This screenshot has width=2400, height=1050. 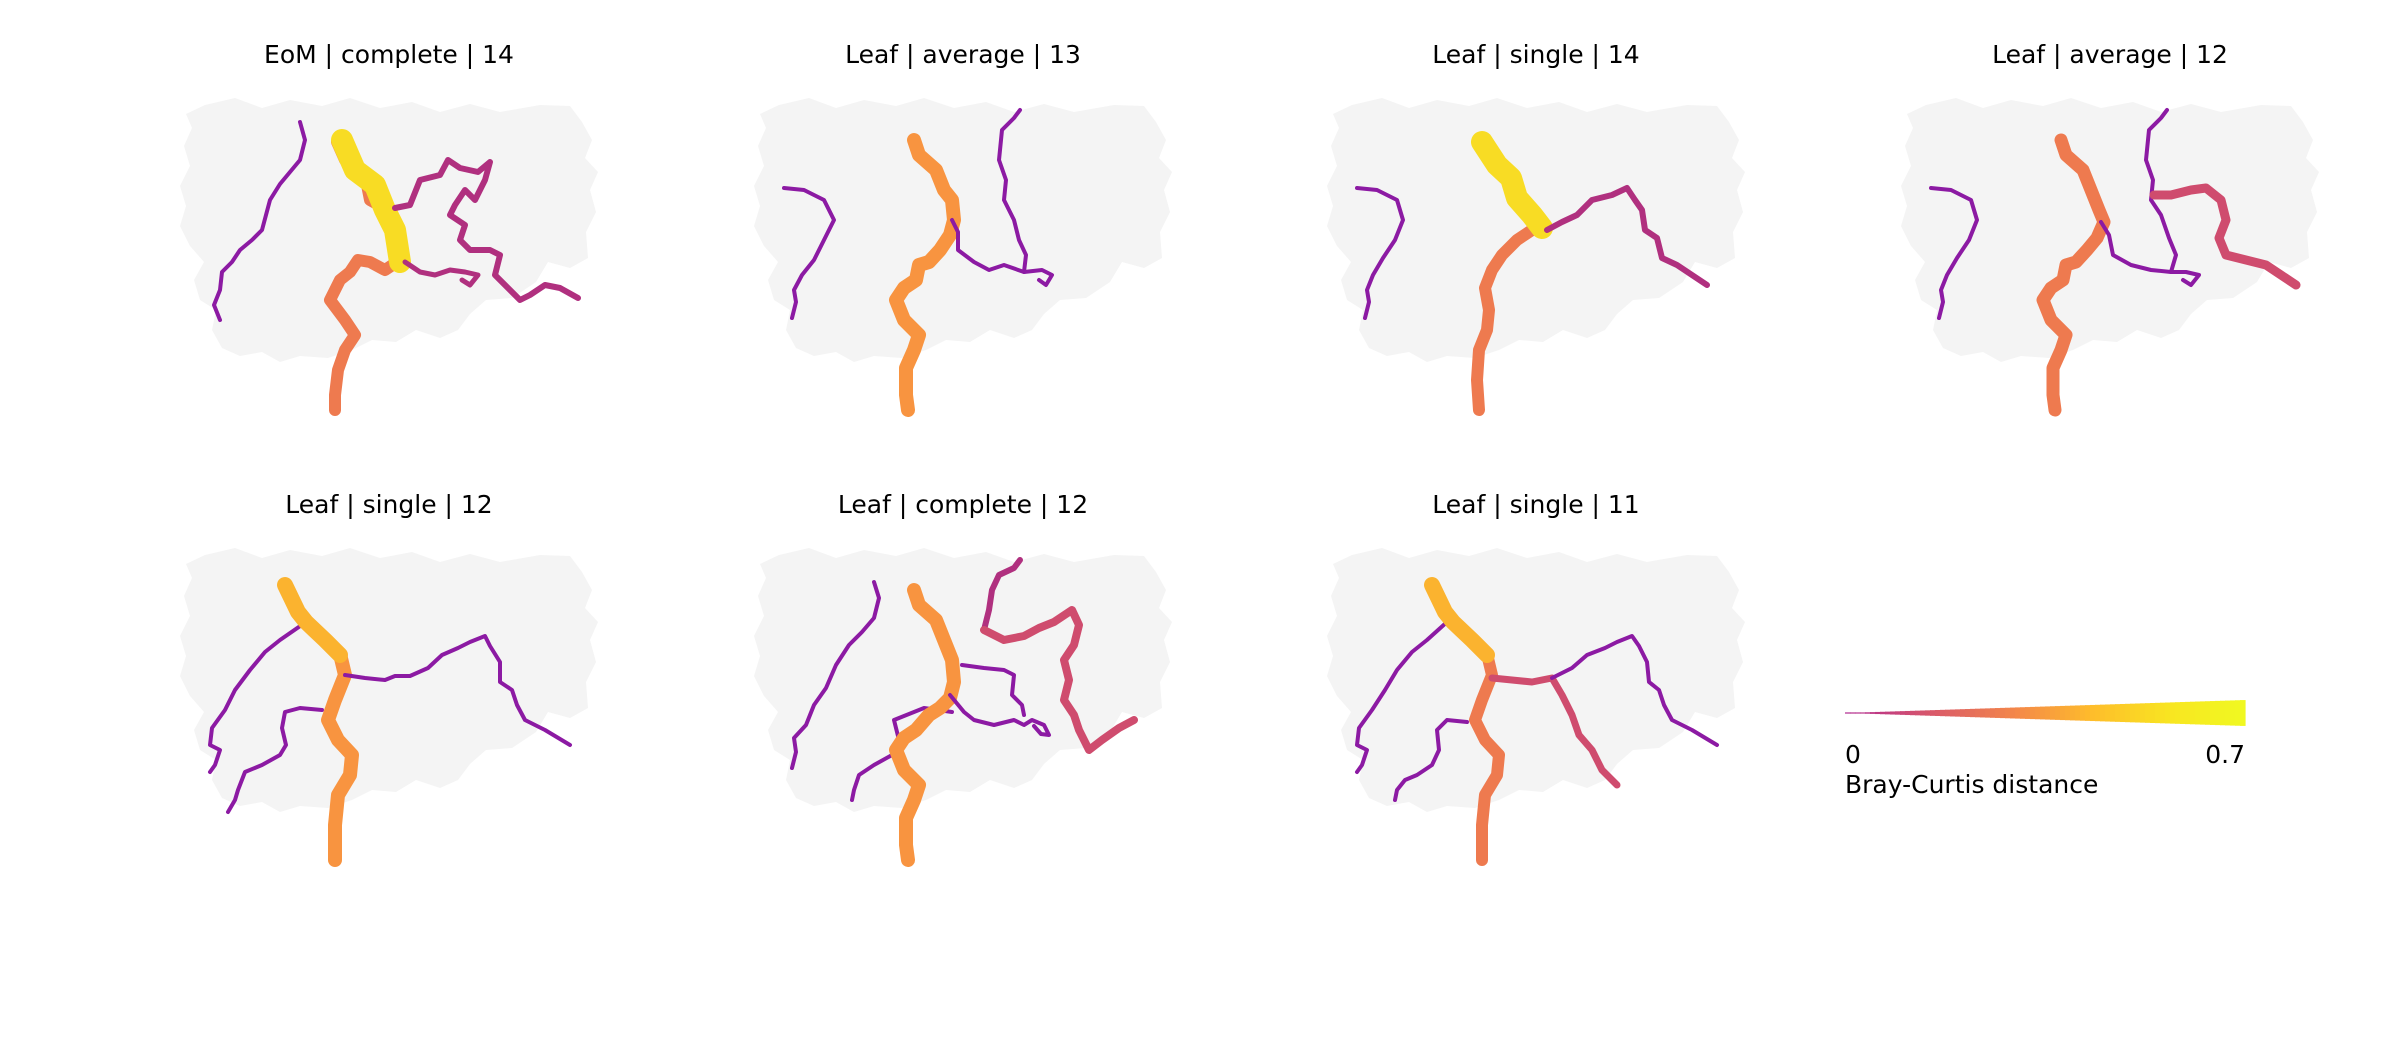 I want to click on map-panel-1: EoM | complete | 14, so click(x=389, y=228).